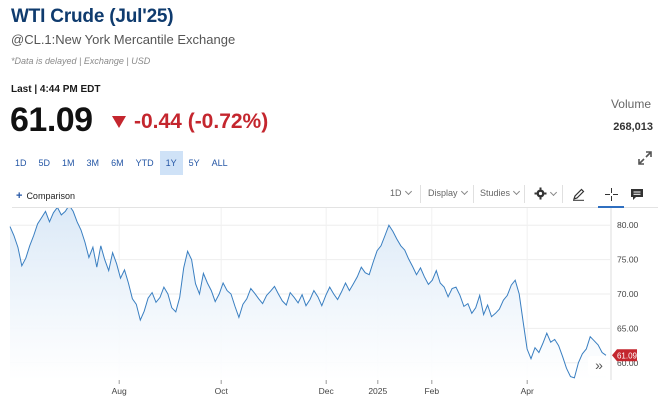 Image resolution: width=670 pixels, height=402 pixels. I want to click on range-3m: 3M, so click(93, 163).